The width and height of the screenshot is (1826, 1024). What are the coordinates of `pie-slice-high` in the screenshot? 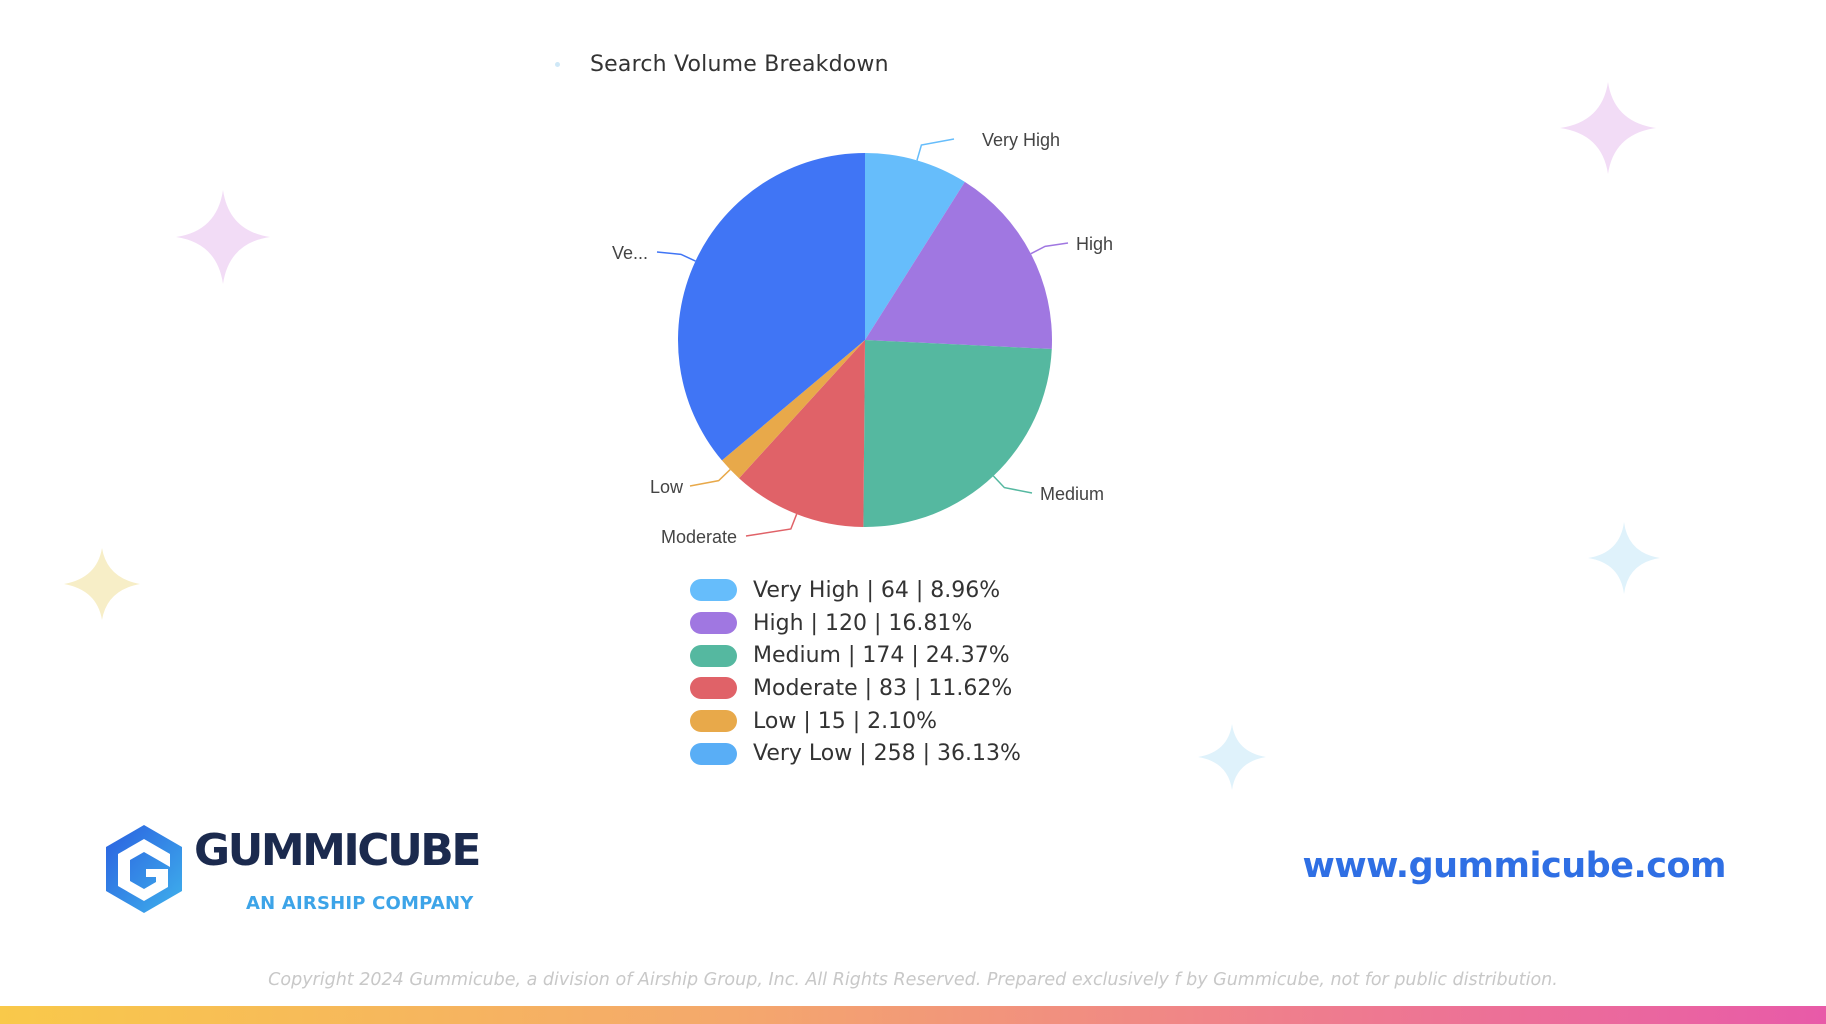 It's located at (958, 265).